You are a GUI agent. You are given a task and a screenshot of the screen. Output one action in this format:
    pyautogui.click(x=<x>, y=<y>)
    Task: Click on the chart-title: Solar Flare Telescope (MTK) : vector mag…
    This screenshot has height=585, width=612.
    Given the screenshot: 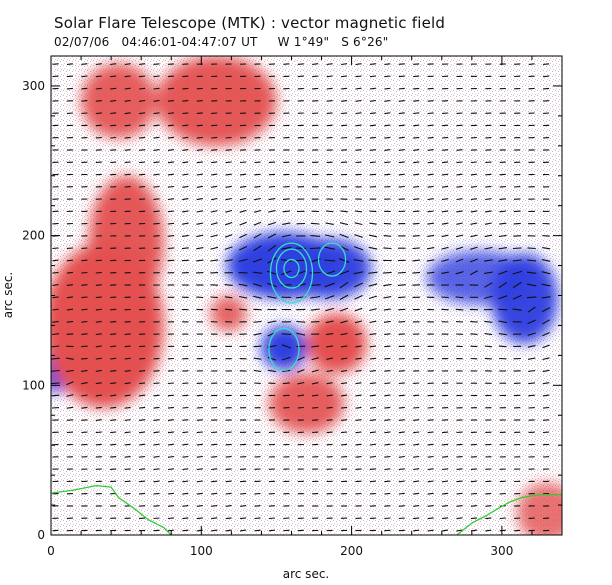 What is the action you would take?
    pyautogui.click(x=250, y=23)
    